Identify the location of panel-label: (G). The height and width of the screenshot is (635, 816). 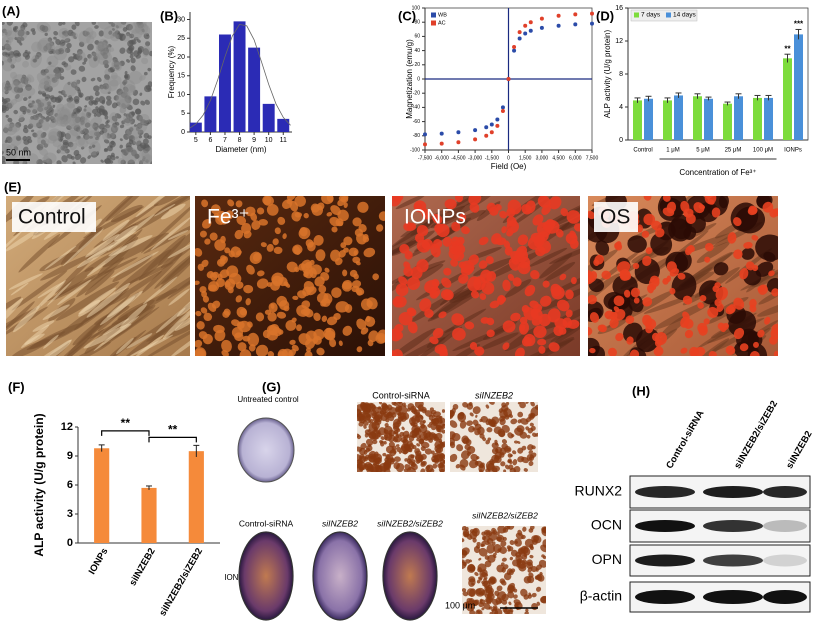
(271, 386).